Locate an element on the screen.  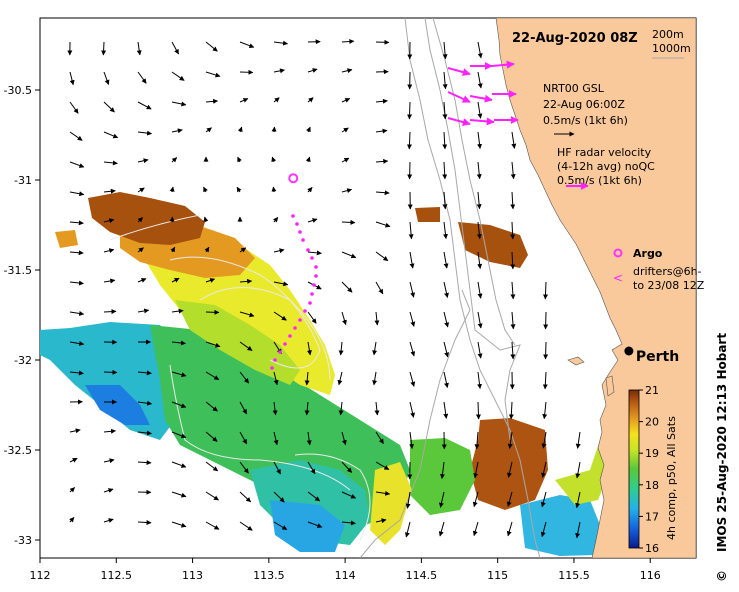
y-tick-label: -33 is located at coordinates (23, 540).